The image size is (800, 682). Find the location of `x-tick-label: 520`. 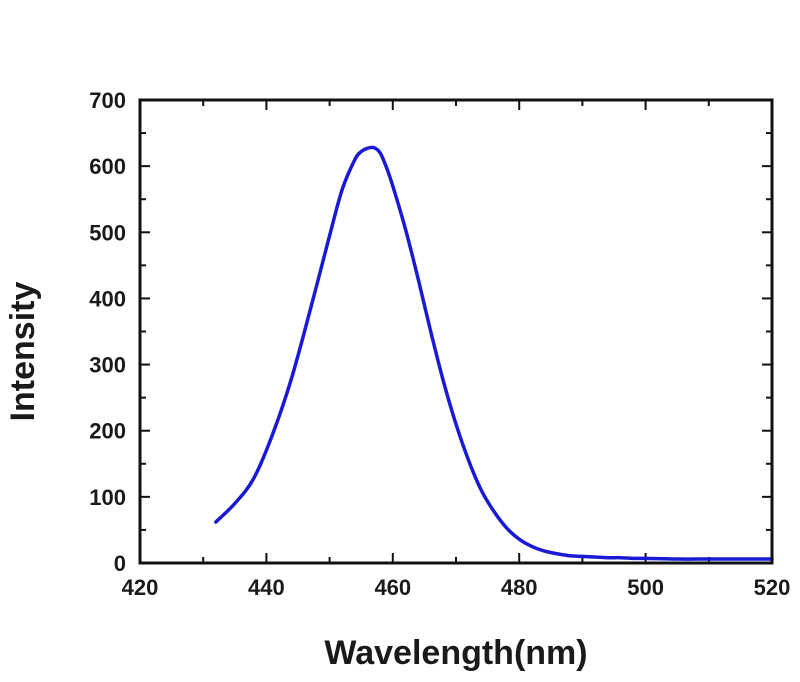

x-tick-label: 520 is located at coordinates (772, 587).